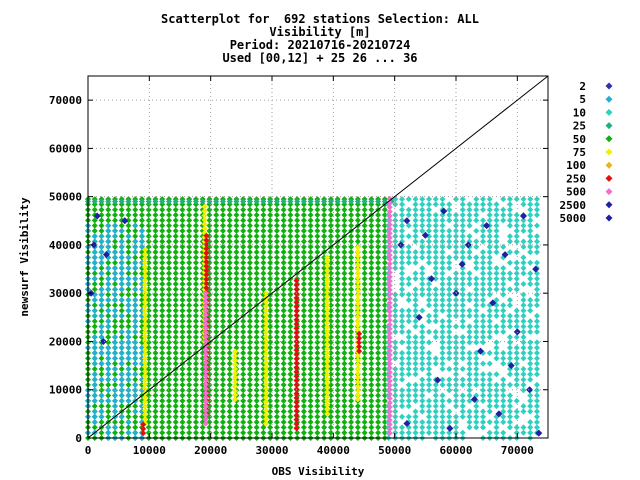 The image size is (640, 480). What do you see at coordinates (579, 112) in the screenshot?
I see `legend-label: 10` at bounding box center [579, 112].